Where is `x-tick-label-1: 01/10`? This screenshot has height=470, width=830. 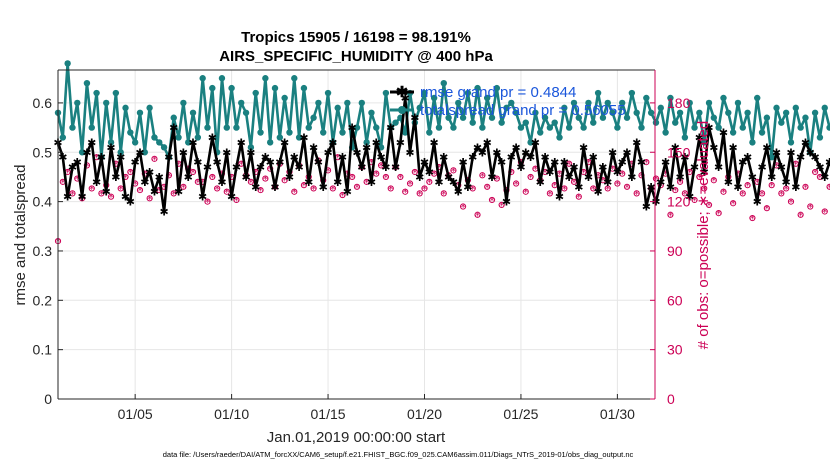
x-tick-label-1: 01/10 is located at coordinates (231, 414).